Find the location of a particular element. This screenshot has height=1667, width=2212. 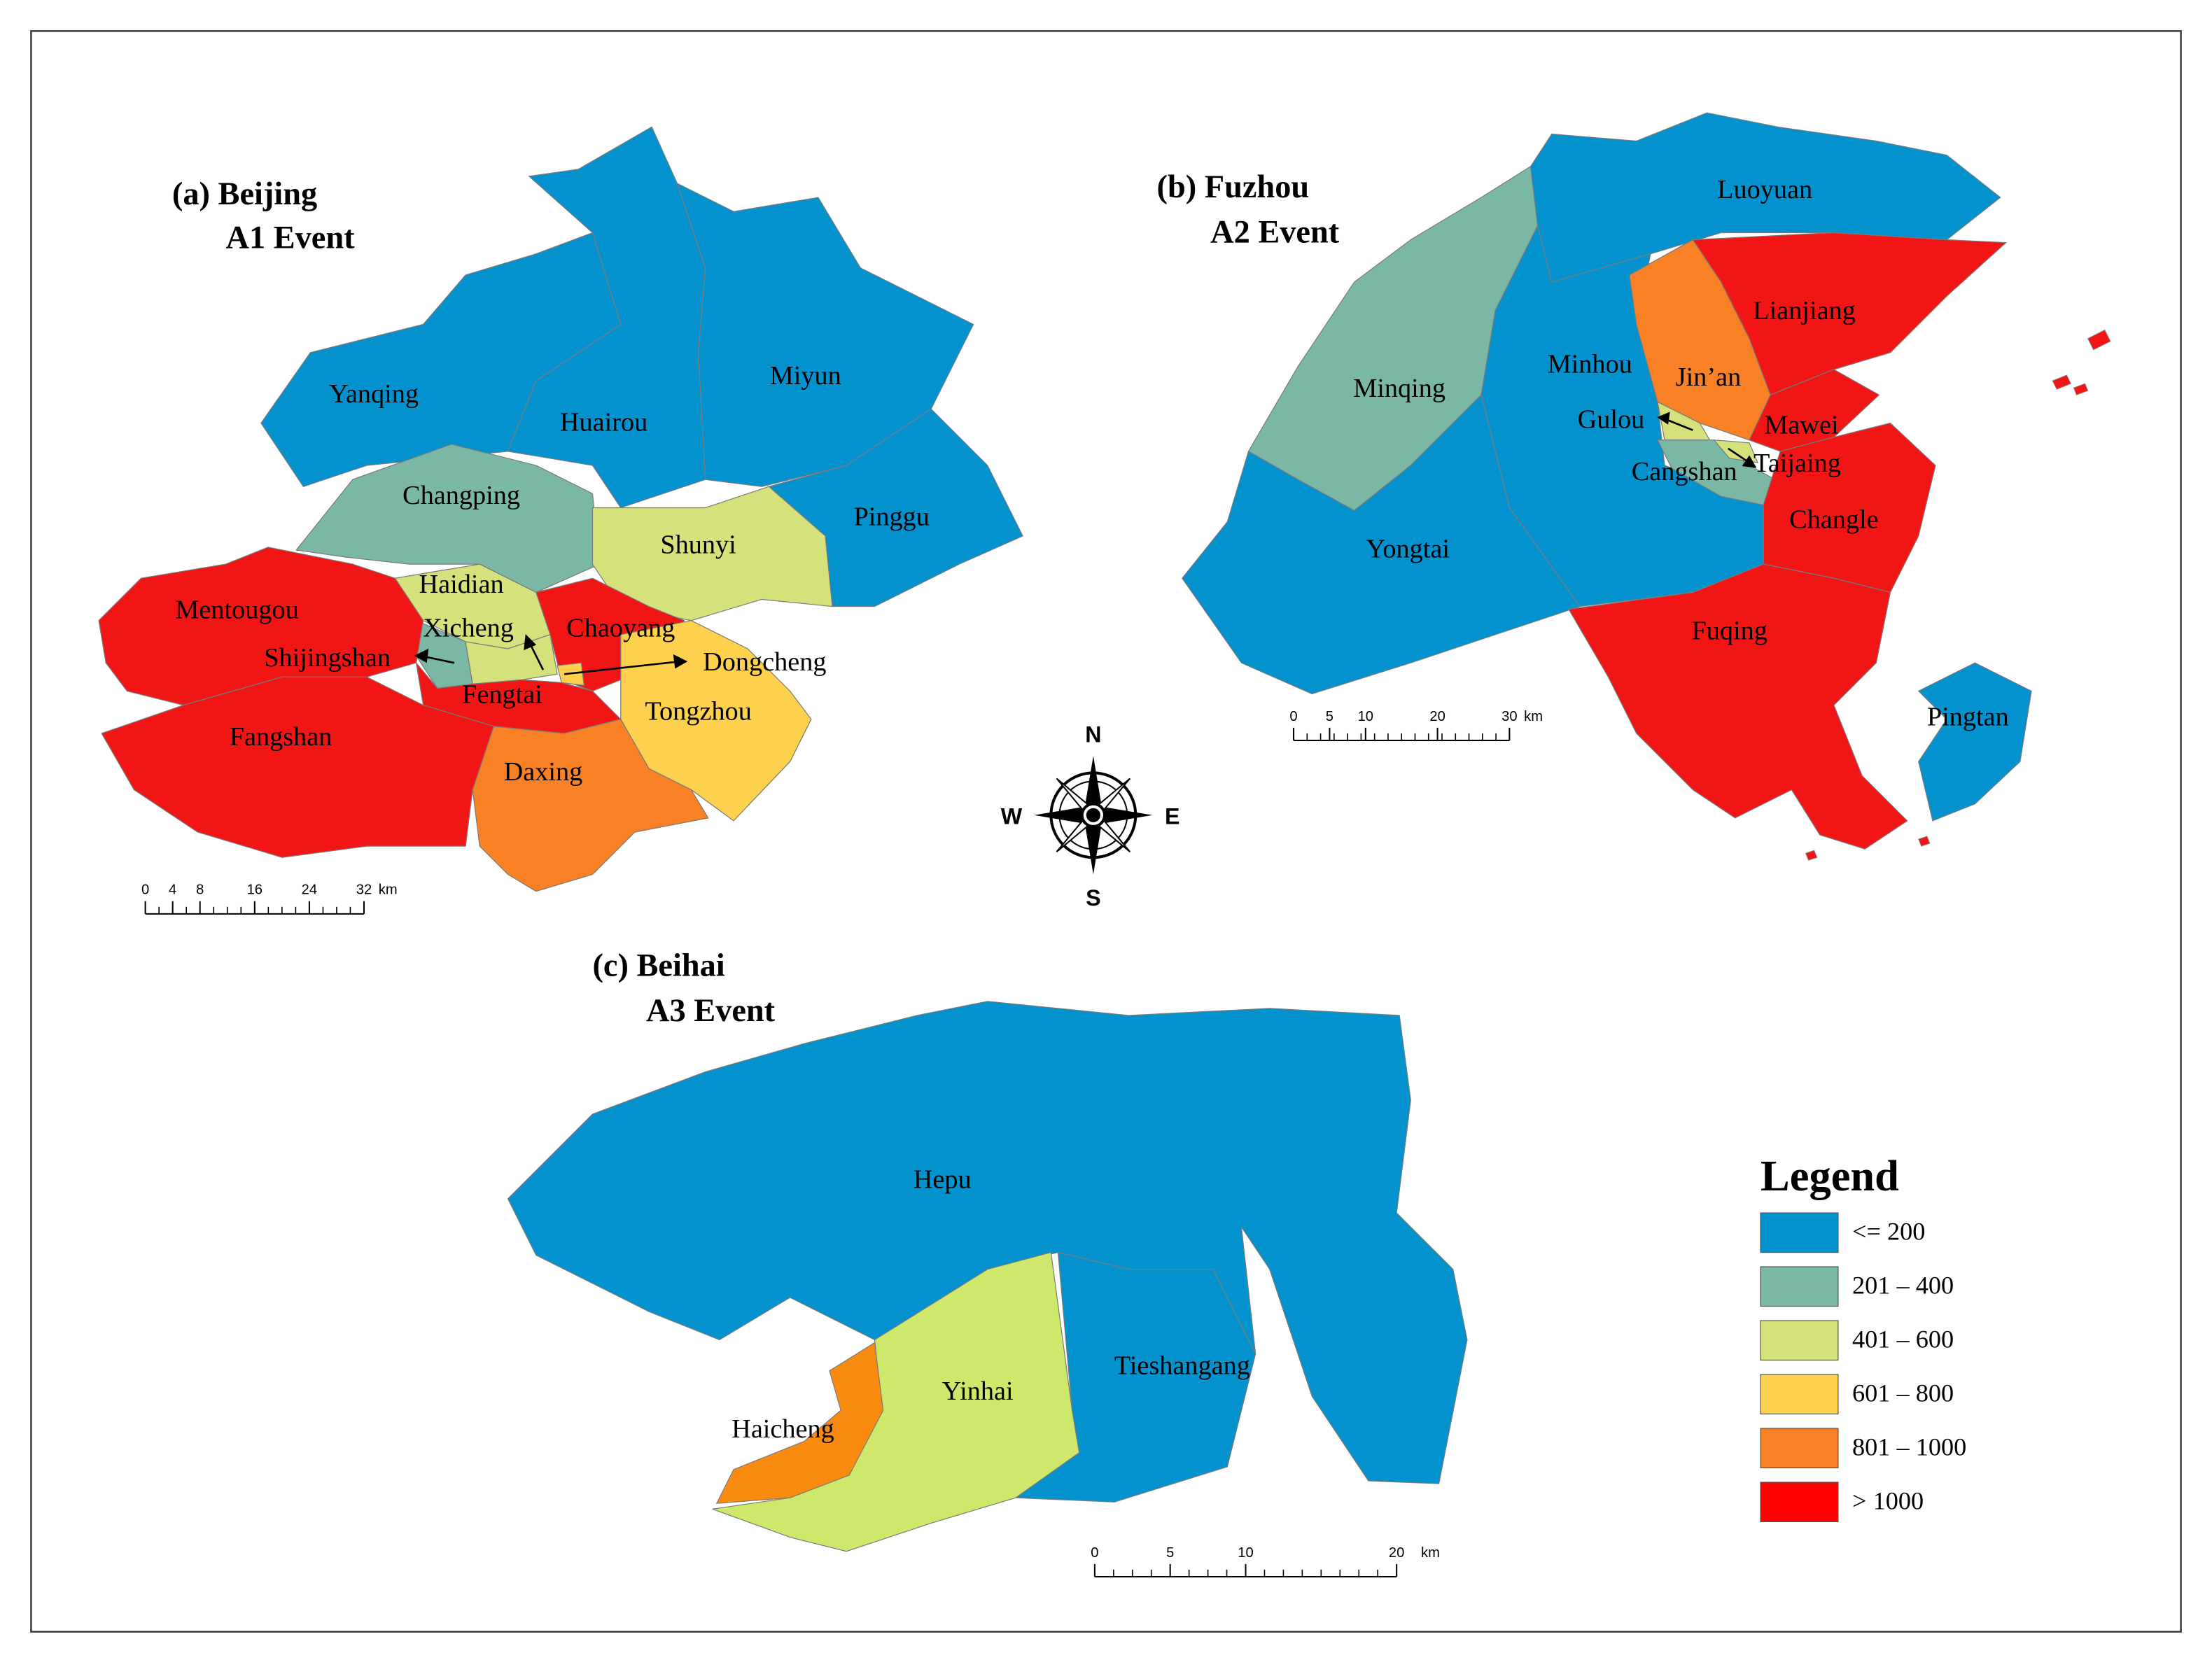

district-label: Miyun is located at coordinates (805, 376).